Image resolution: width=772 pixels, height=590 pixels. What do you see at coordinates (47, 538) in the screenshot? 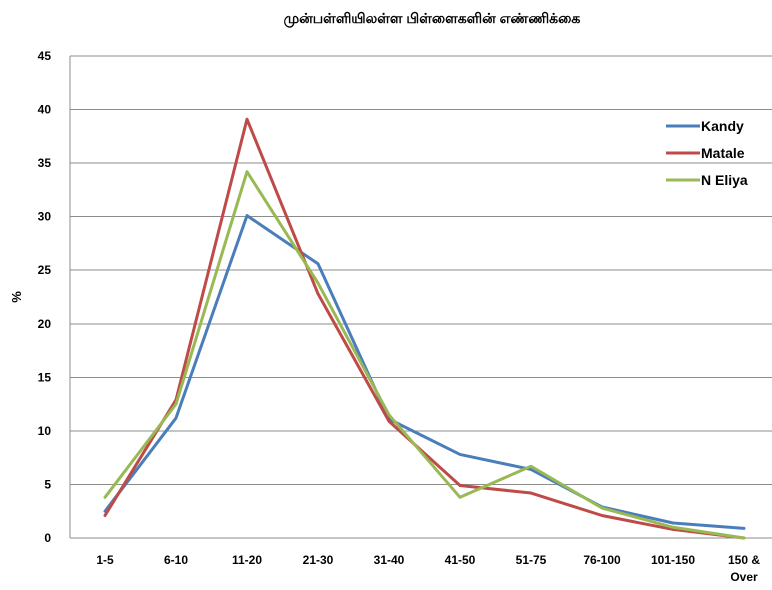
I see `y-tick-label-0: 0` at bounding box center [47, 538].